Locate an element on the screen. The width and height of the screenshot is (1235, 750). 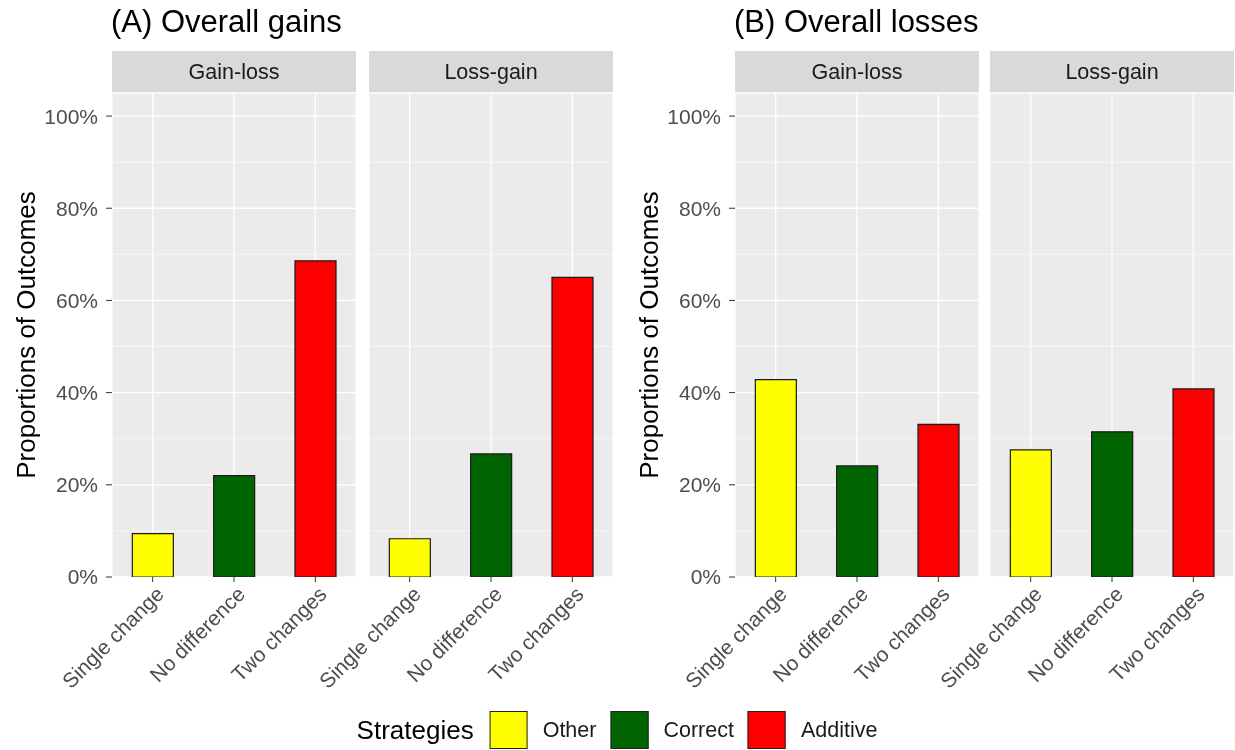
chart-title: (A) Overall gains is located at coordinates (226, 21).